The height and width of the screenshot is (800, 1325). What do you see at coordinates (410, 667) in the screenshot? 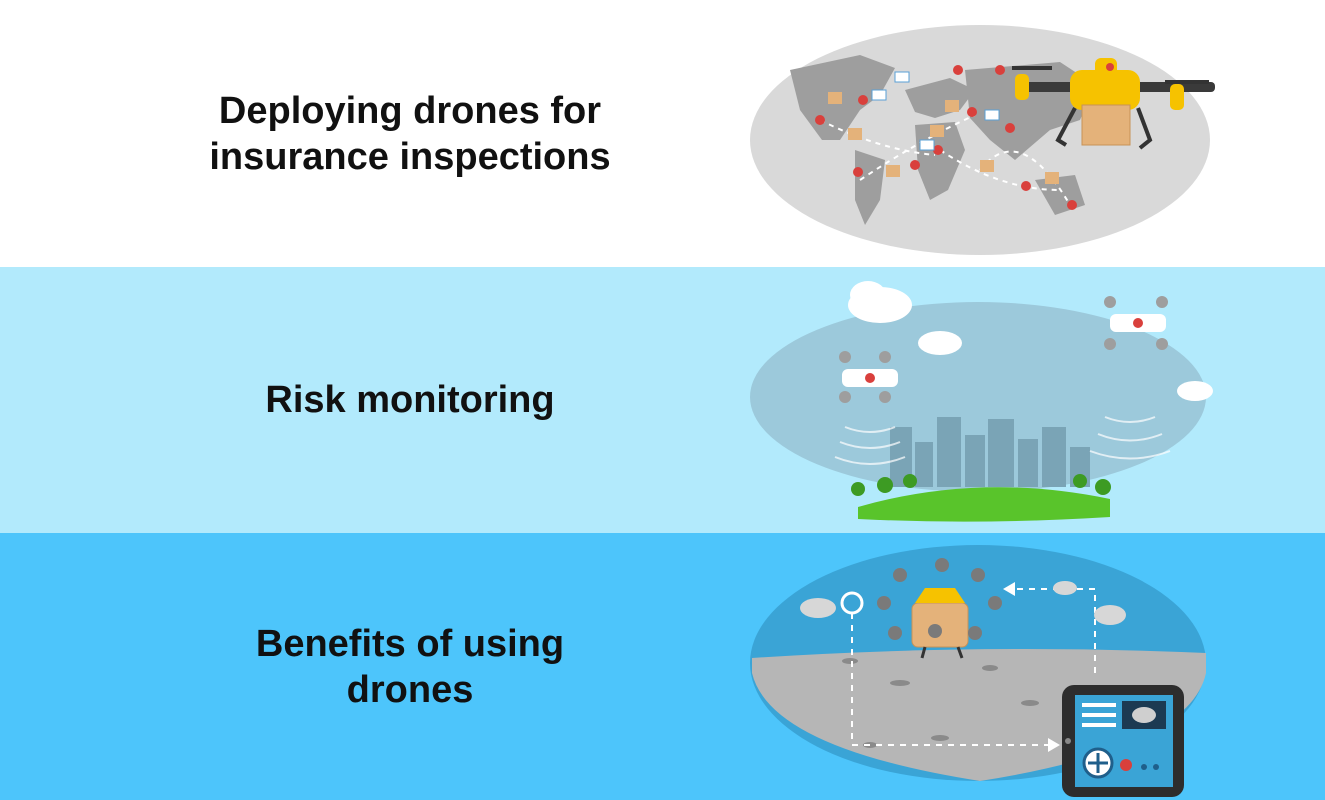
I see `section-title: Benefits of using drones` at bounding box center [410, 667].